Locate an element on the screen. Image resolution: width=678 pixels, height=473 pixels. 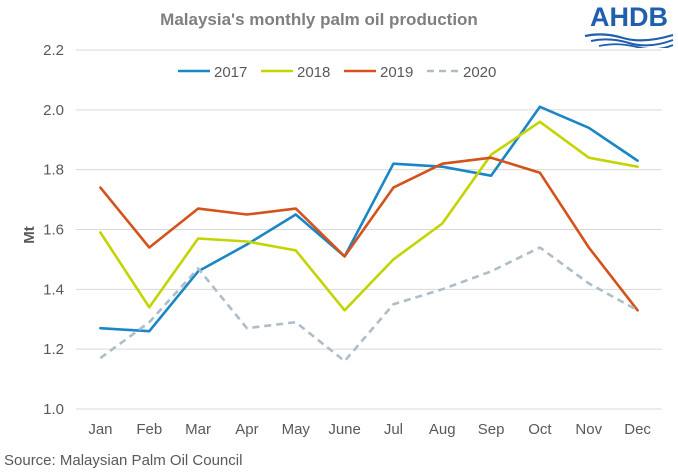
x-tick-label: May is located at coordinates (296, 429).